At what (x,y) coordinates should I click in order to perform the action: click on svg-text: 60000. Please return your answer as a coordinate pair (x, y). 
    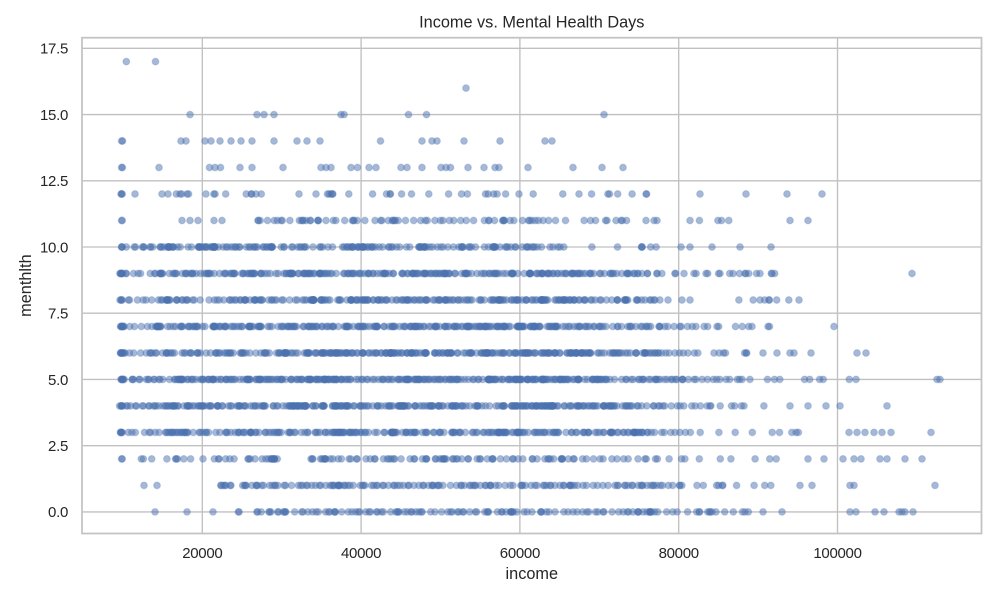
    Looking at the image, I should click on (520, 553).